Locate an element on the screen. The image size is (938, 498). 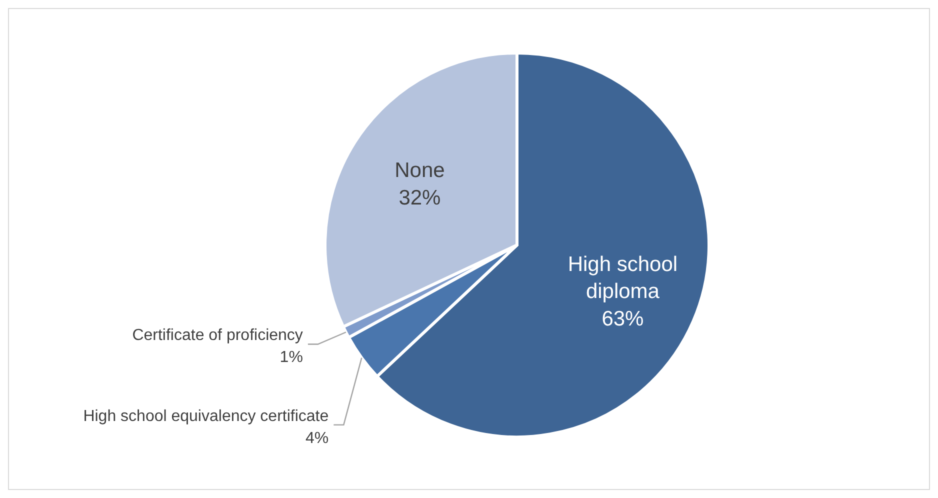
data-label: 4% is located at coordinates (317, 438).